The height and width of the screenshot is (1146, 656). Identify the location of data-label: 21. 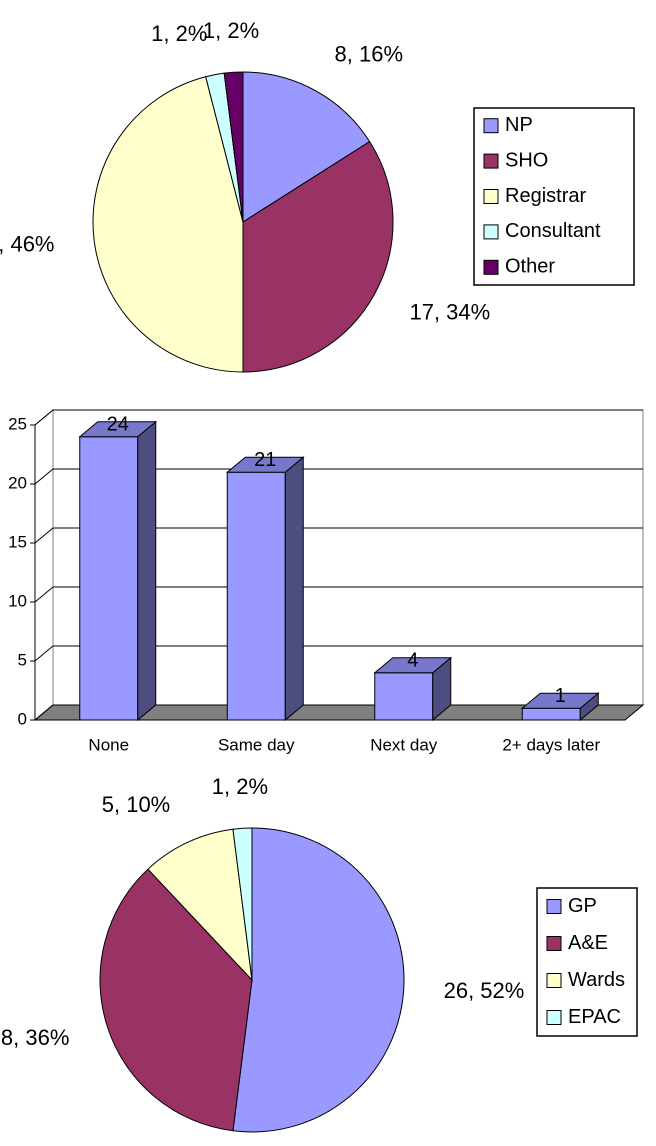
(265, 460).